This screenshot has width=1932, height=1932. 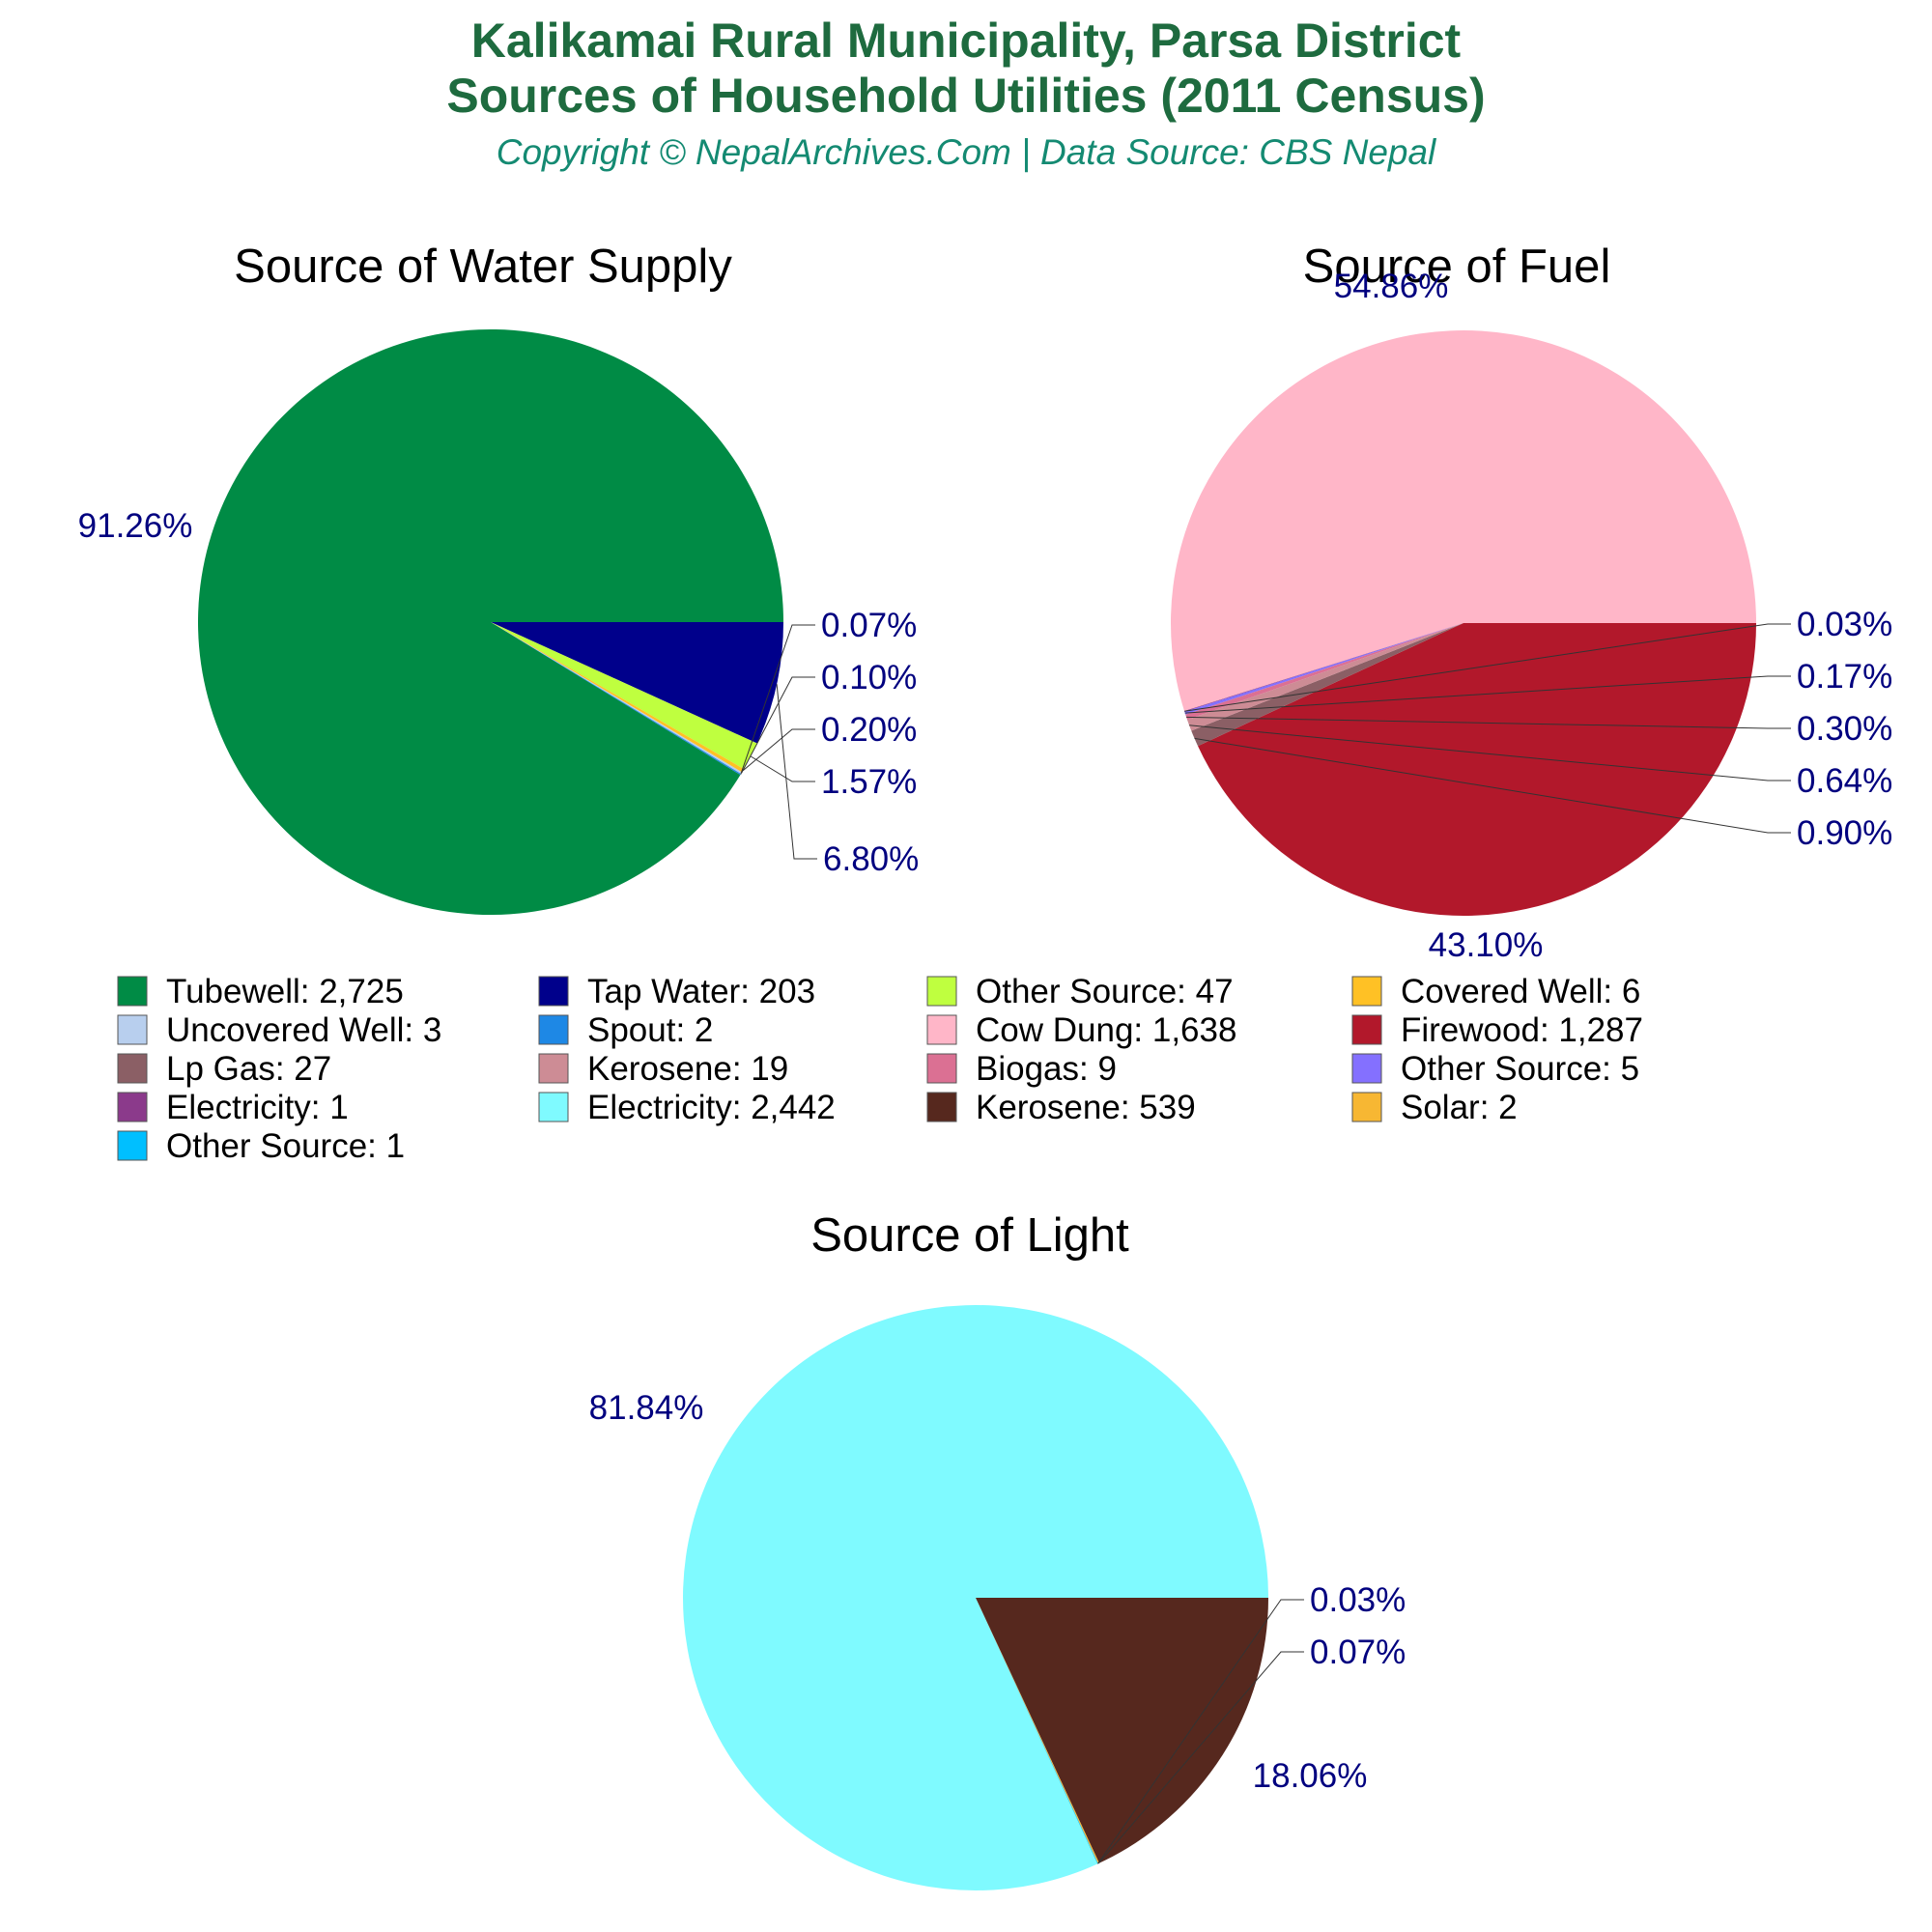 I want to click on pie-slice-covered-well, so click(x=618, y=697).